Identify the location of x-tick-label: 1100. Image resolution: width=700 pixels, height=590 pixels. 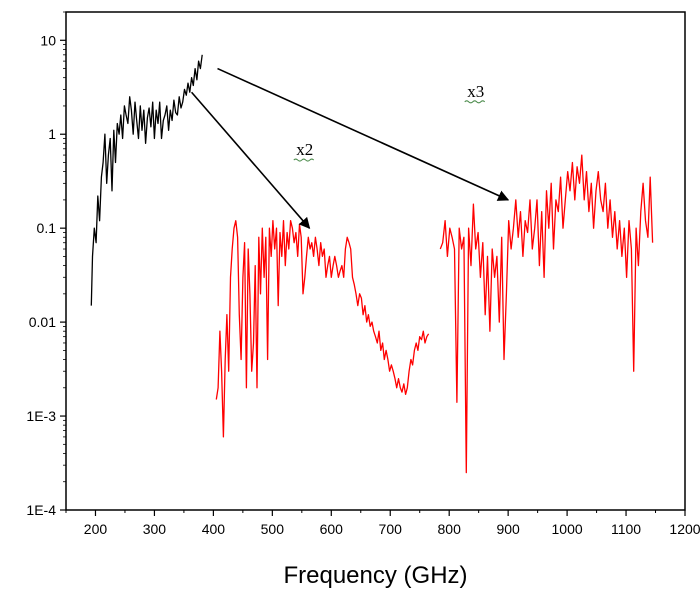
(626, 529).